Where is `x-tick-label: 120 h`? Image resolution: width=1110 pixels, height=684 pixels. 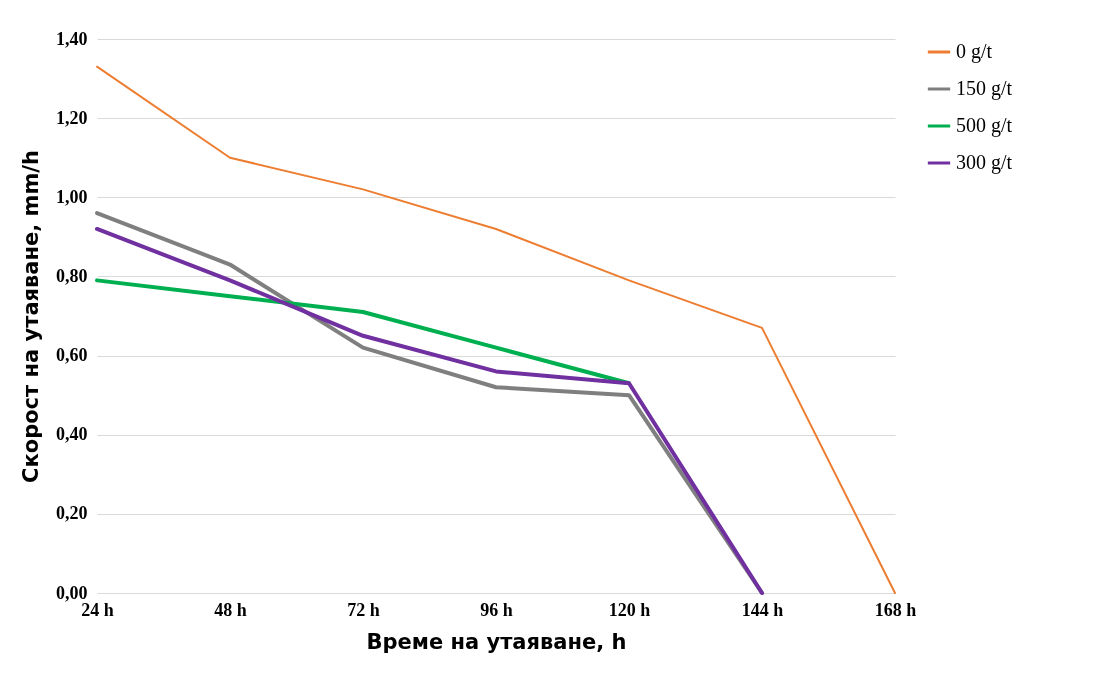
x-tick-label: 120 h is located at coordinates (629, 609).